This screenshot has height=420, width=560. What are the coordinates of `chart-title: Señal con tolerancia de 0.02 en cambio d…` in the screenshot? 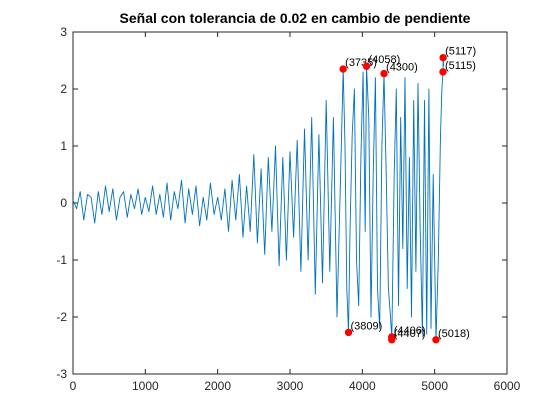 It's located at (295, 18).